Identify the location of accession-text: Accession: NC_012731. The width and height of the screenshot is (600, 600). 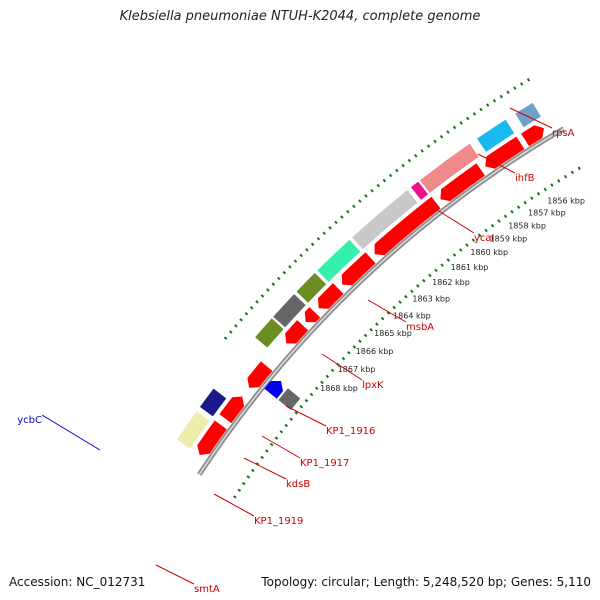
(77, 582).